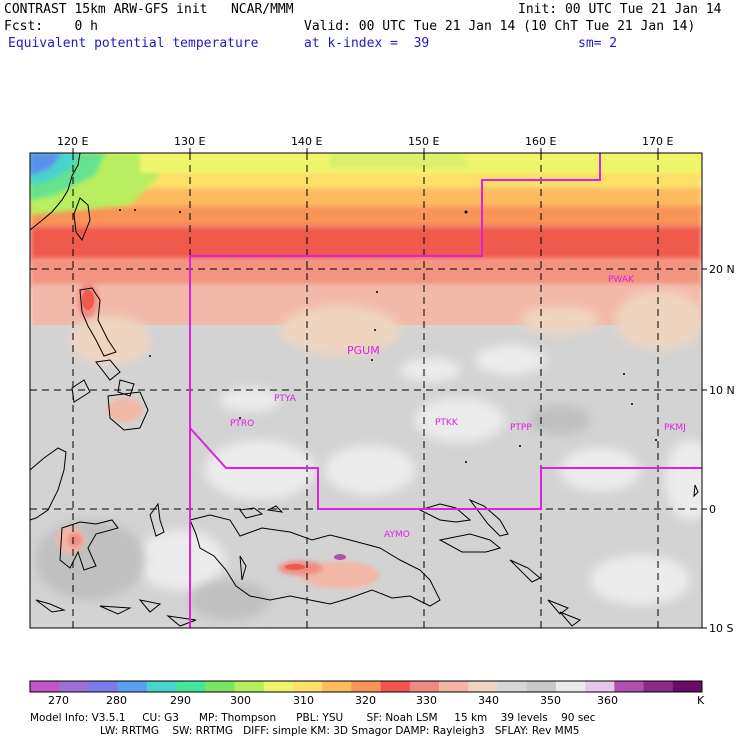  Describe the element at coordinates (657, 141) in the screenshot. I see `lon-label-170: 170 E` at that location.